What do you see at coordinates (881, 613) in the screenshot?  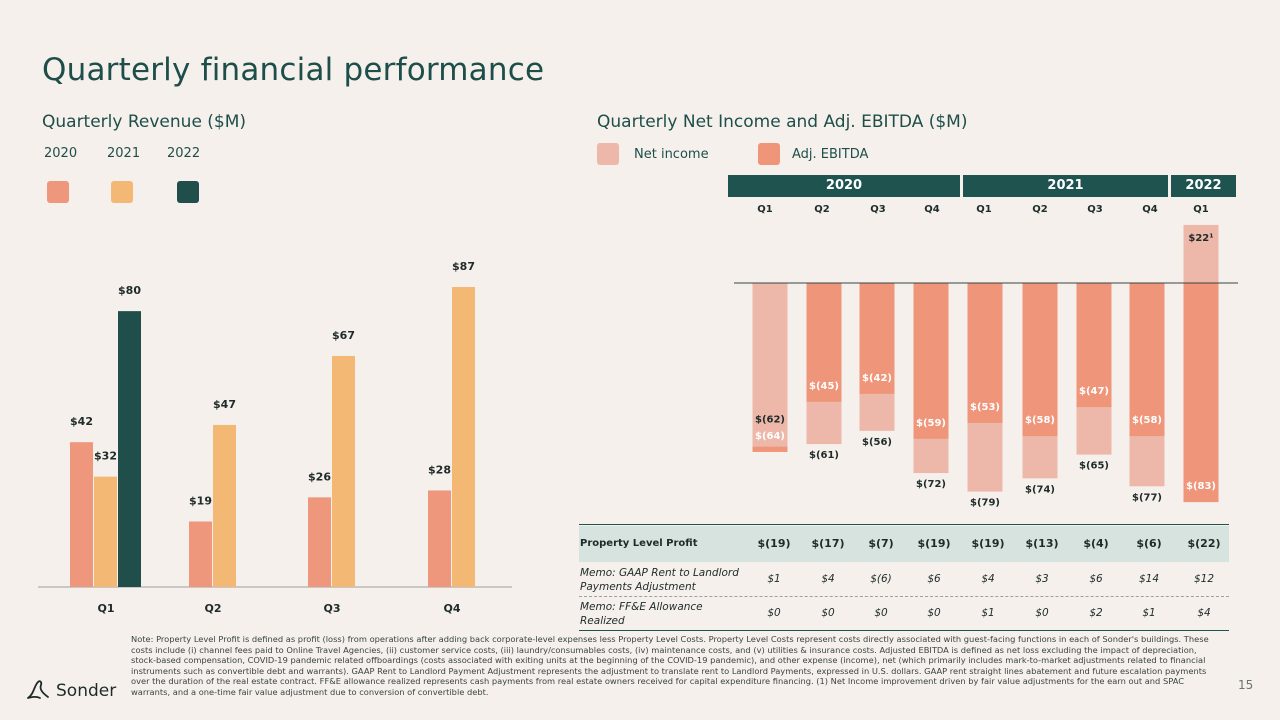 I see `table-cell-r3-c3: $0` at bounding box center [881, 613].